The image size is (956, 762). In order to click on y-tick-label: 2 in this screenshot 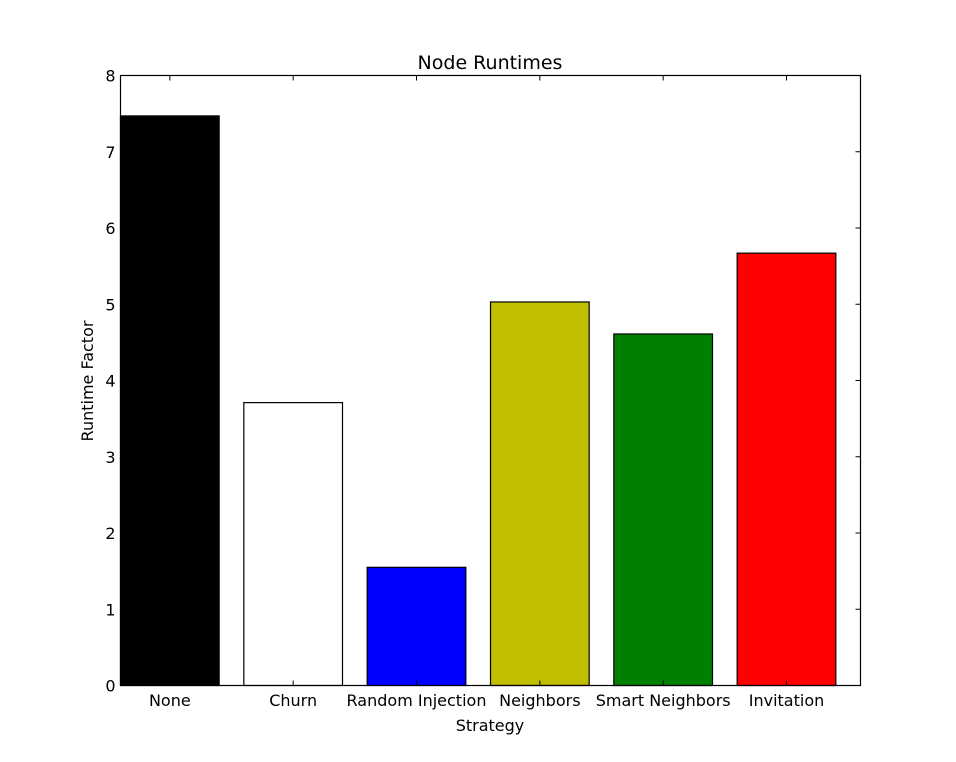, I will do `click(110, 533)`.